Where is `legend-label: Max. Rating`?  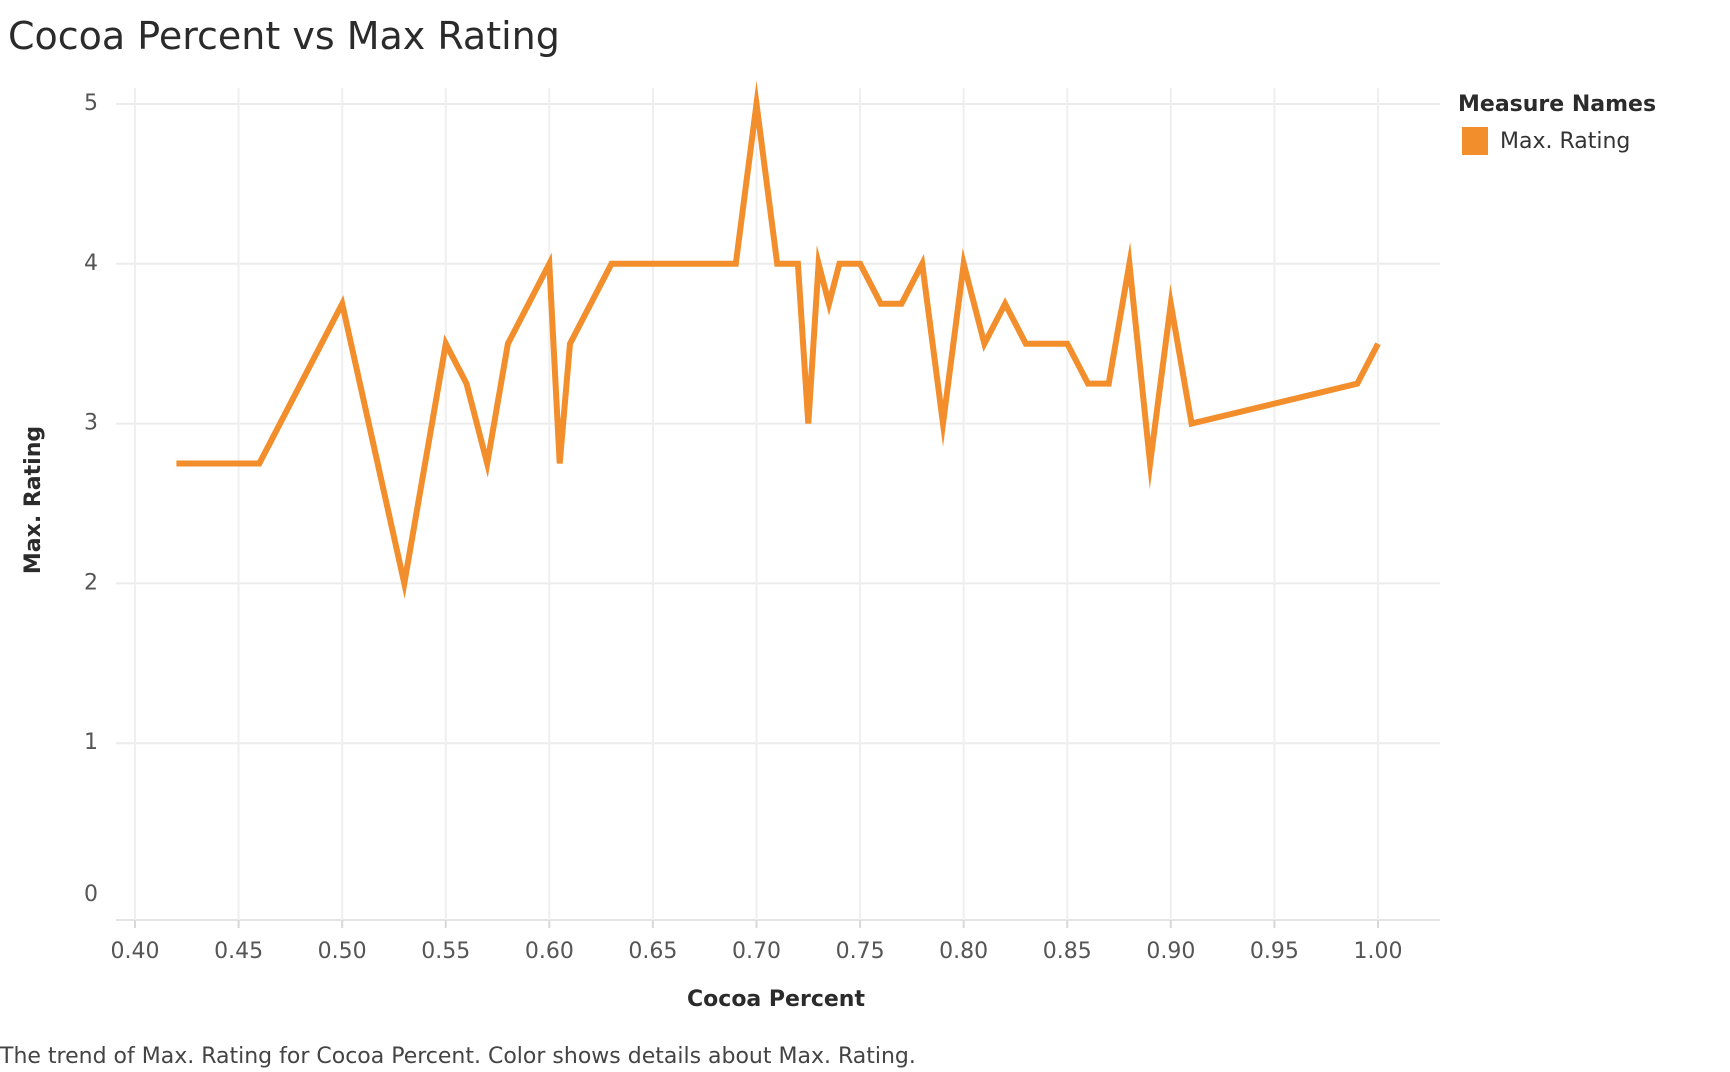 legend-label: Max. Rating is located at coordinates (1565, 141).